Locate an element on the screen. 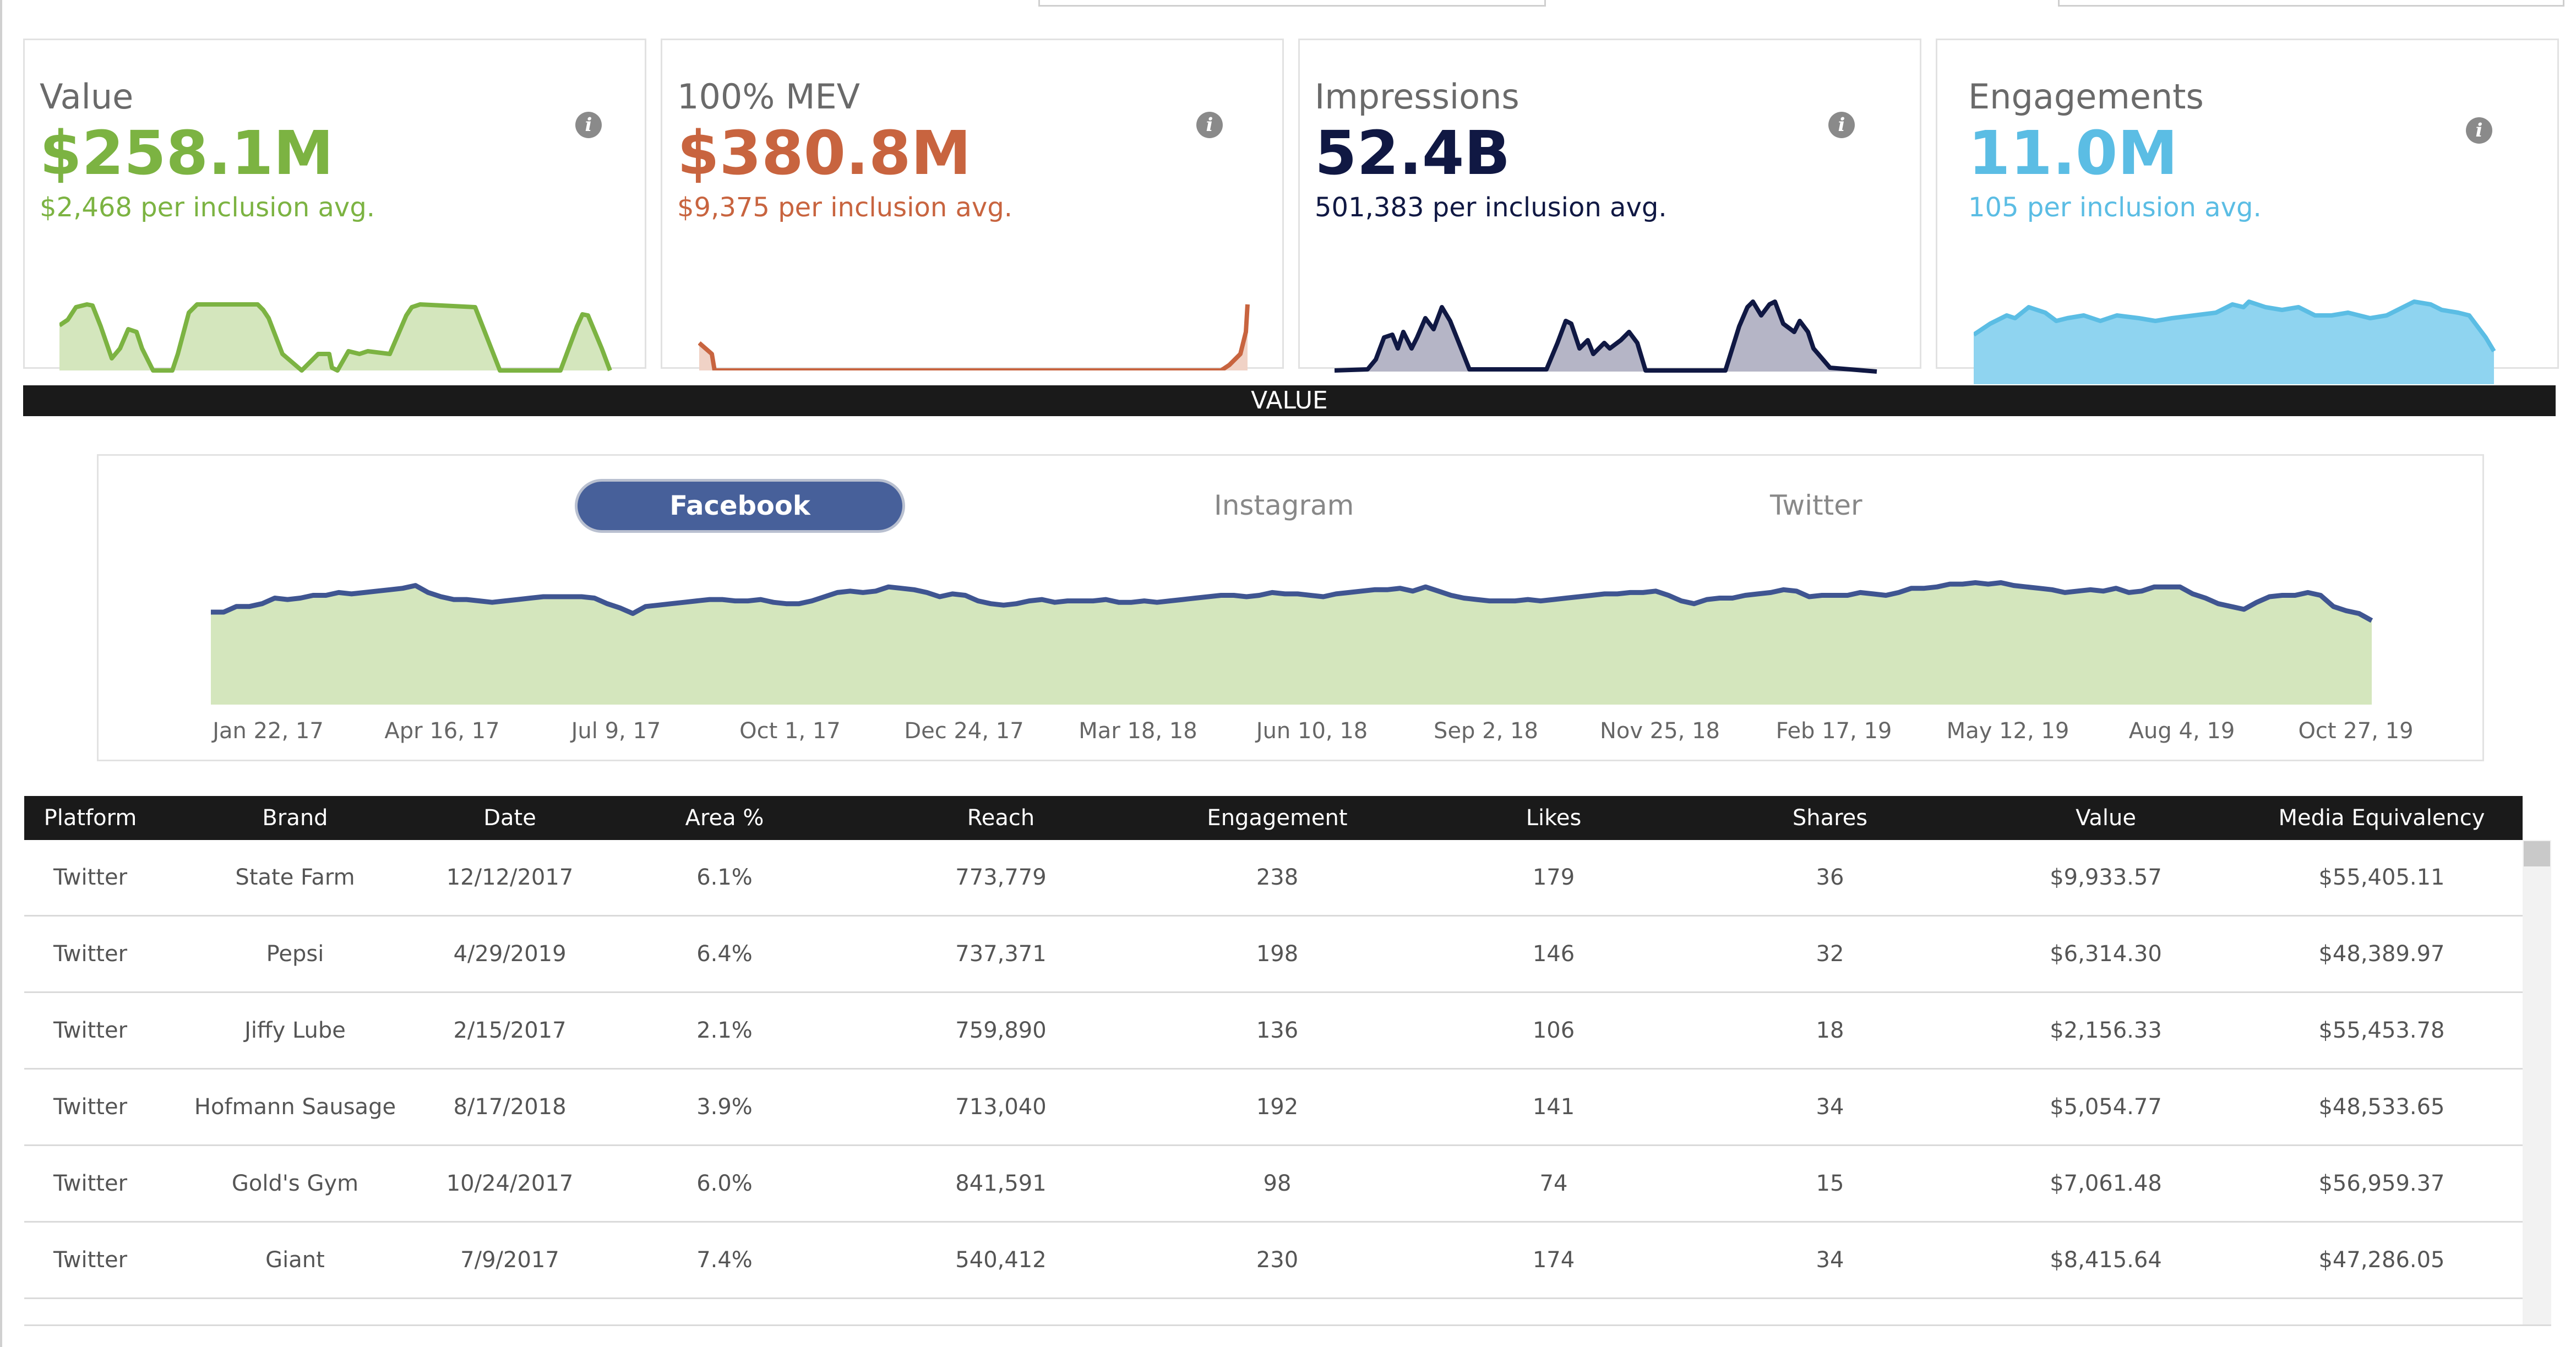 This screenshot has height=1347, width=2576. table-cell: 225 is located at coordinates (1277, 1311).